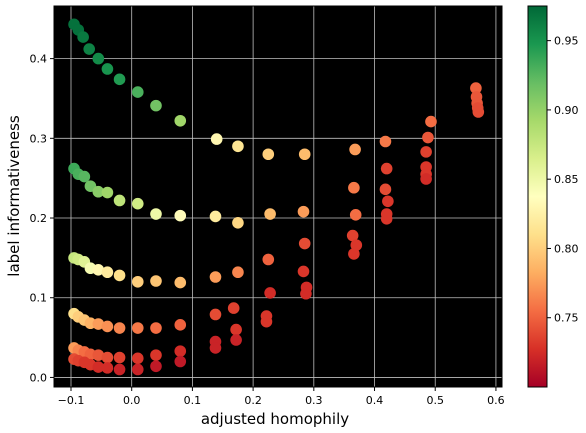 Image resolution: width=586 pixels, height=433 pixels. What do you see at coordinates (435, 400) in the screenshot?
I see `x-tick-label: 0.5` at bounding box center [435, 400].